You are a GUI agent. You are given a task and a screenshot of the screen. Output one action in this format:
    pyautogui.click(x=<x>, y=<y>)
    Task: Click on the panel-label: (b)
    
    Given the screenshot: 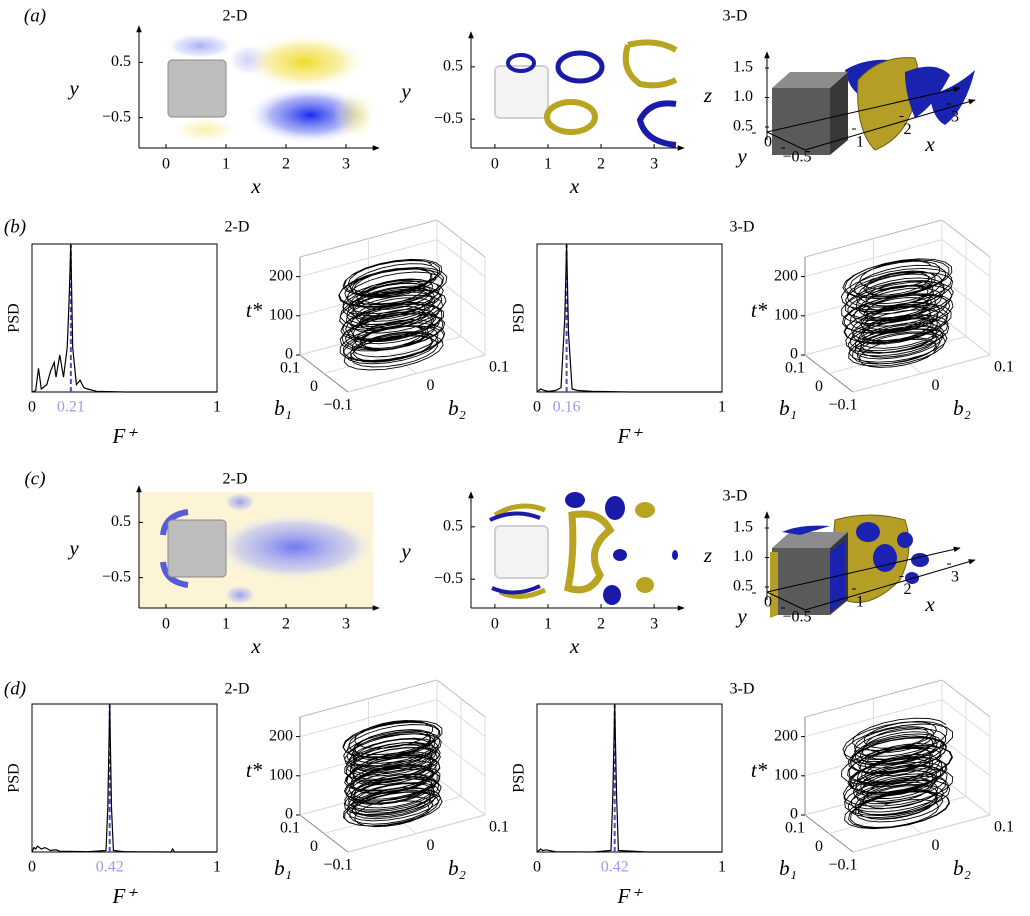 What is the action you would take?
    pyautogui.click(x=15, y=226)
    